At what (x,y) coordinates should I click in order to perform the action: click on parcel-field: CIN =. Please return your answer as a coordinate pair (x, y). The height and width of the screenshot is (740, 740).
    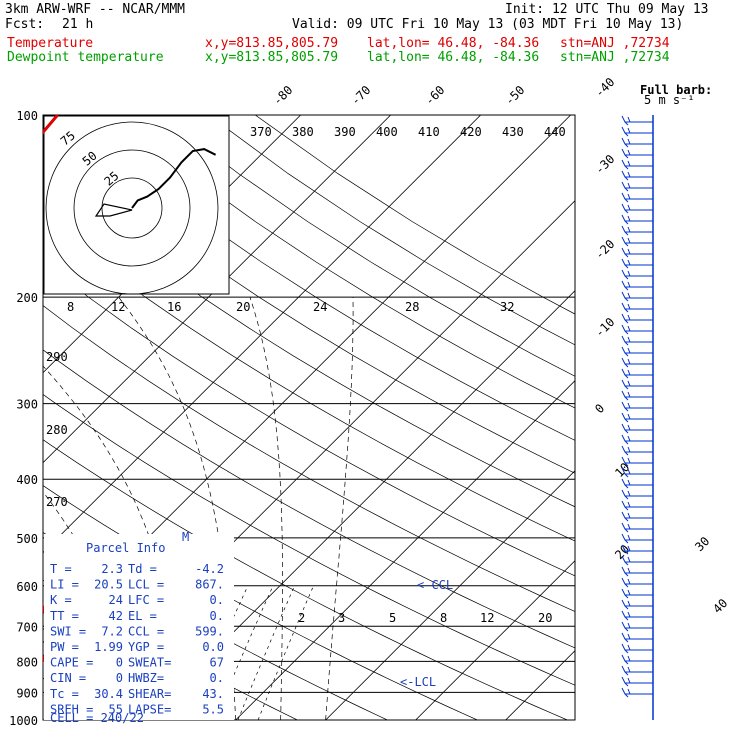
    Looking at the image, I should click on (68, 678).